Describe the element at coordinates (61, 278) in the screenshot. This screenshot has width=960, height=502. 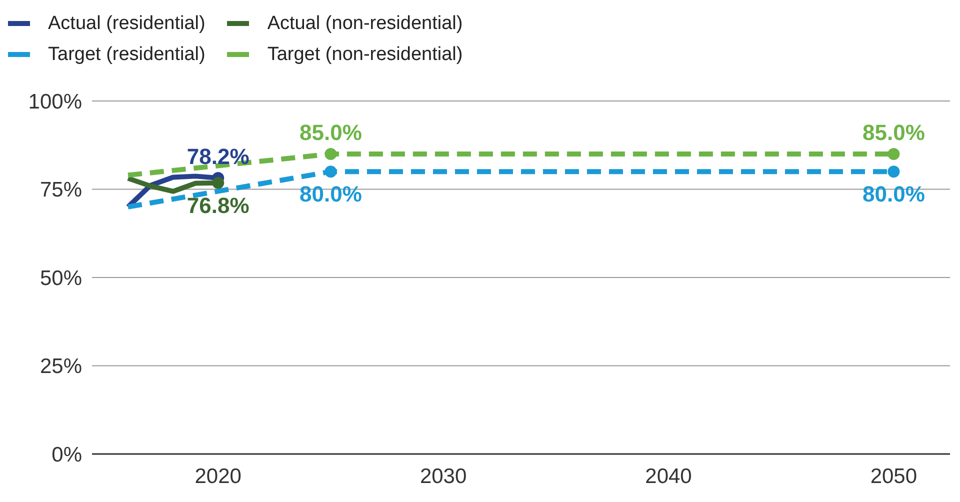
I see `y-tick-label: 50%` at that location.